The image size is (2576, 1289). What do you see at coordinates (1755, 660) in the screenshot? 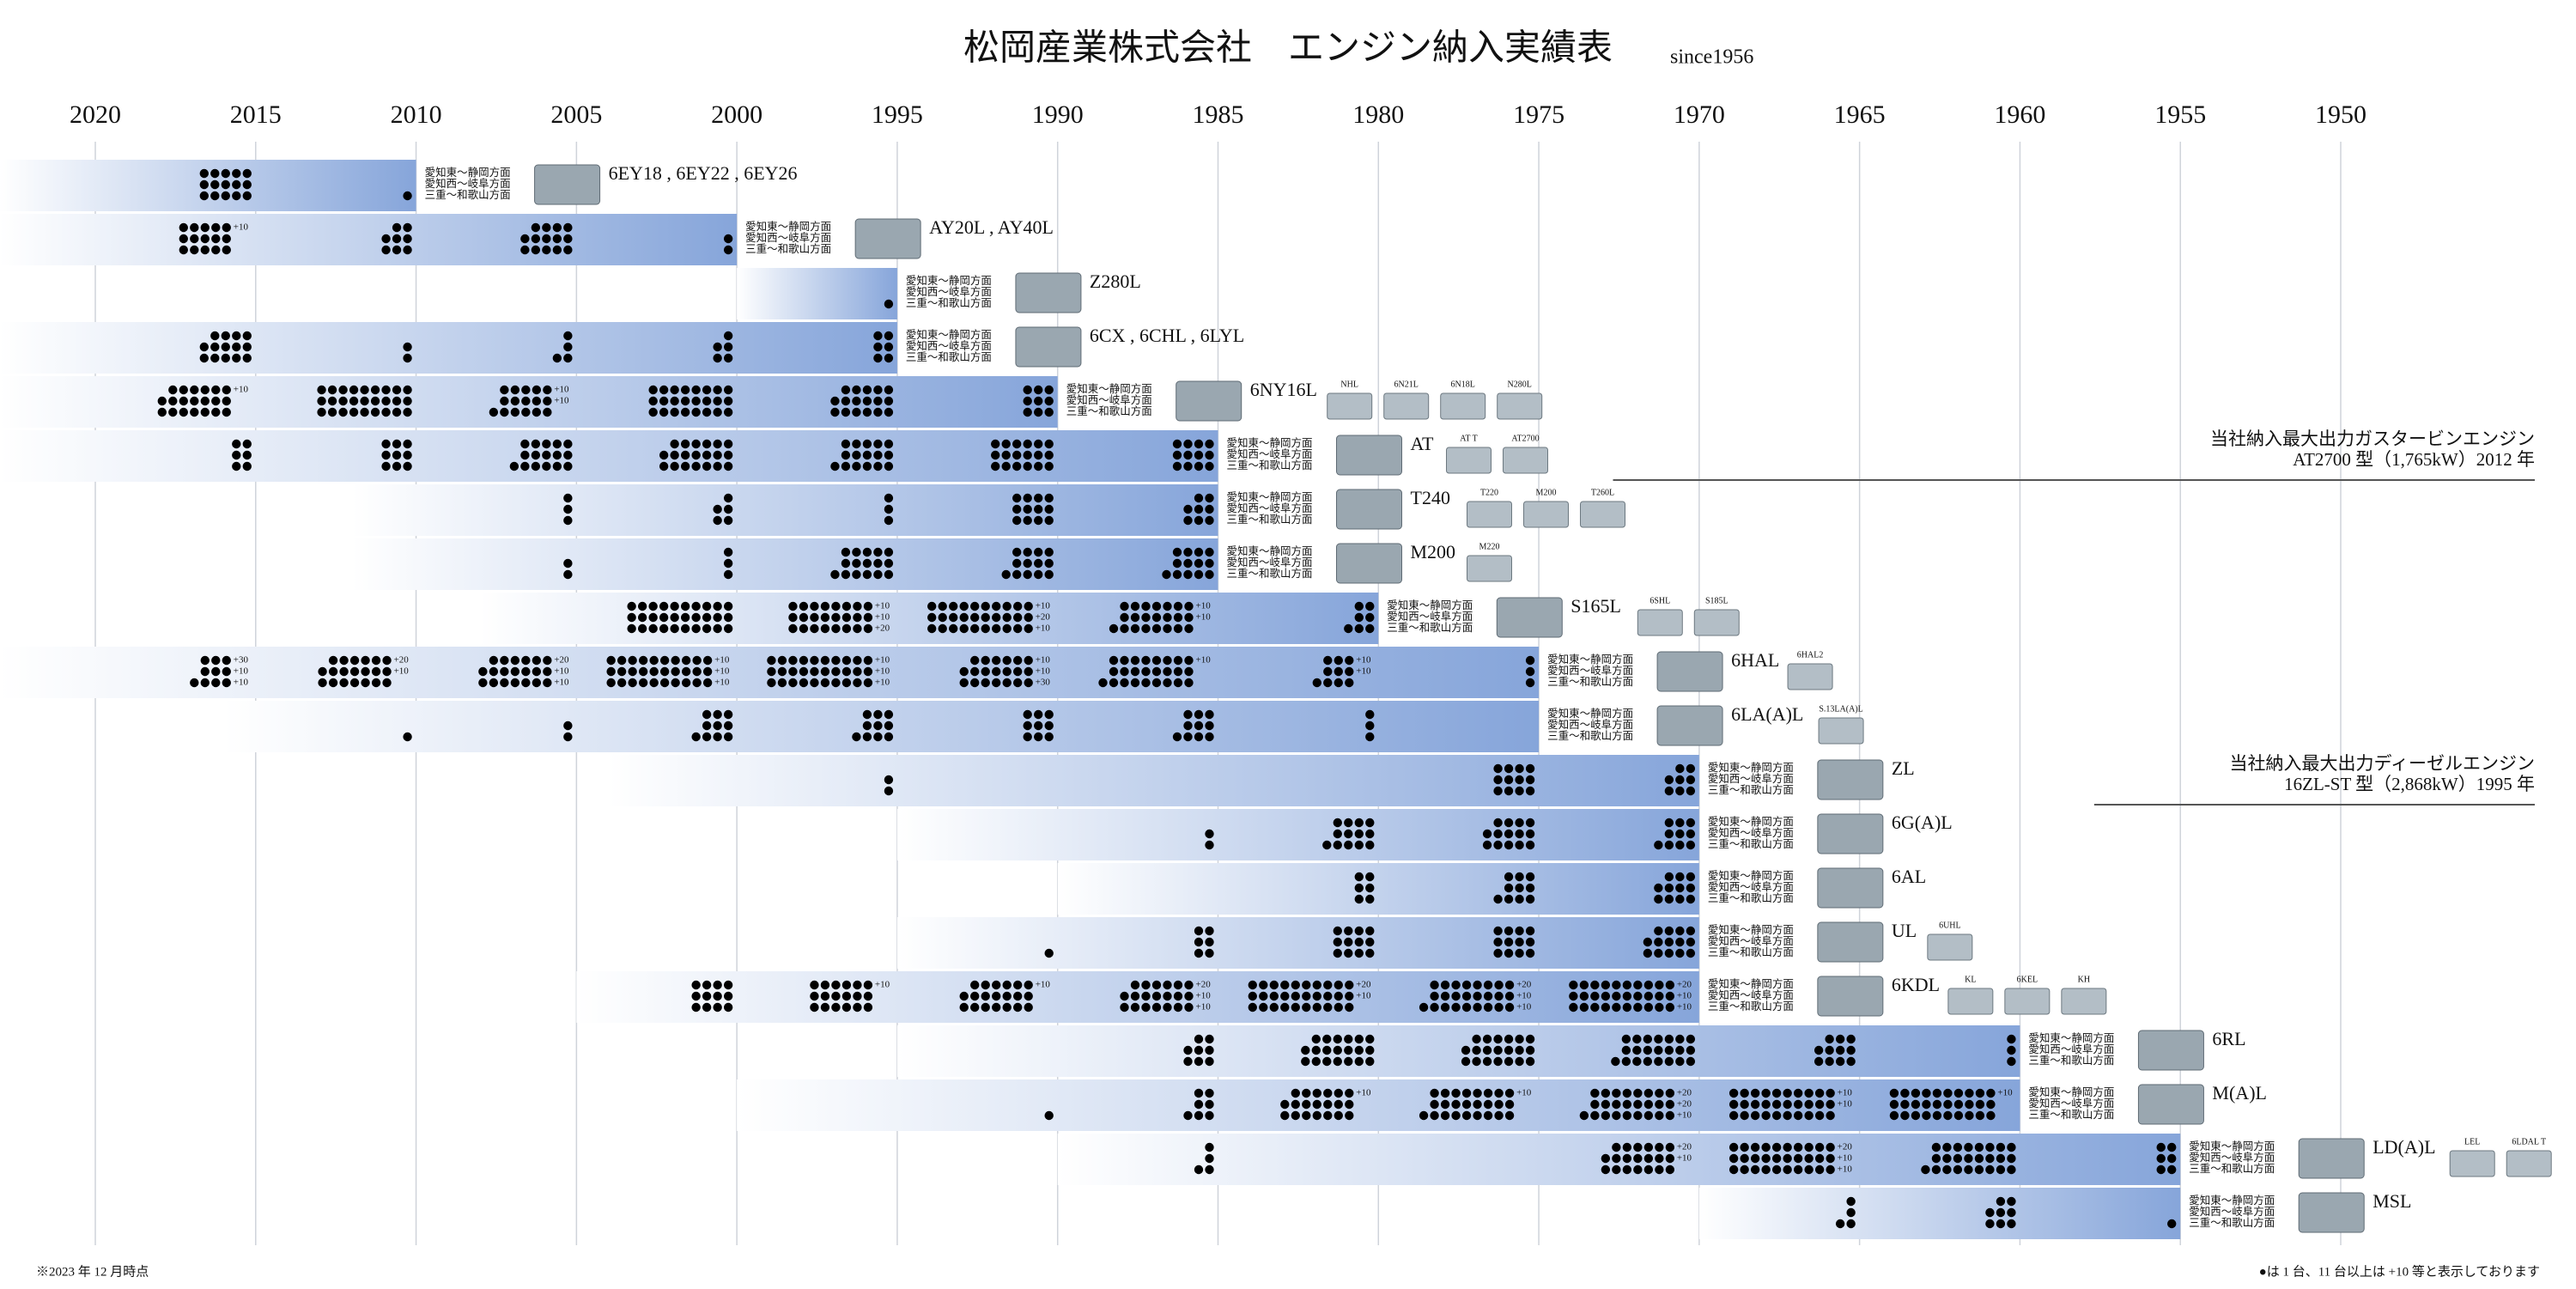
I see `engine-name: 6HAL` at bounding box center [1755, 660].